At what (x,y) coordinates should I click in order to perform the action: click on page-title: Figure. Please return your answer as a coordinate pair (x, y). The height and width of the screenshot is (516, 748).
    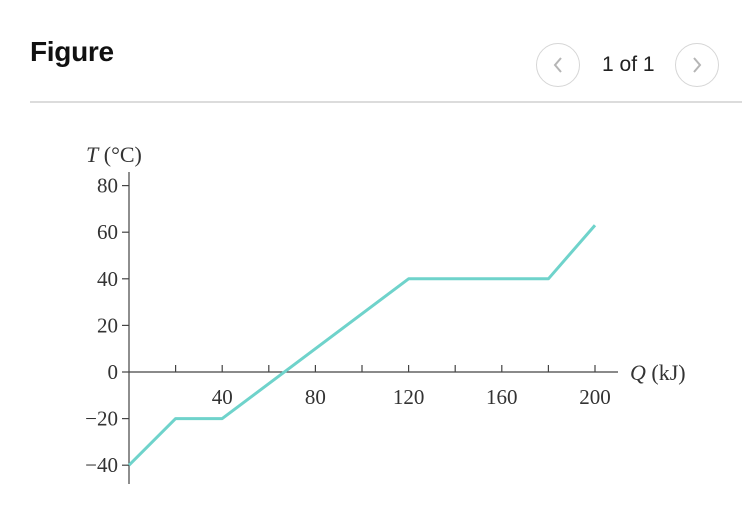
    Looking at the image, I should click on (72, 51).